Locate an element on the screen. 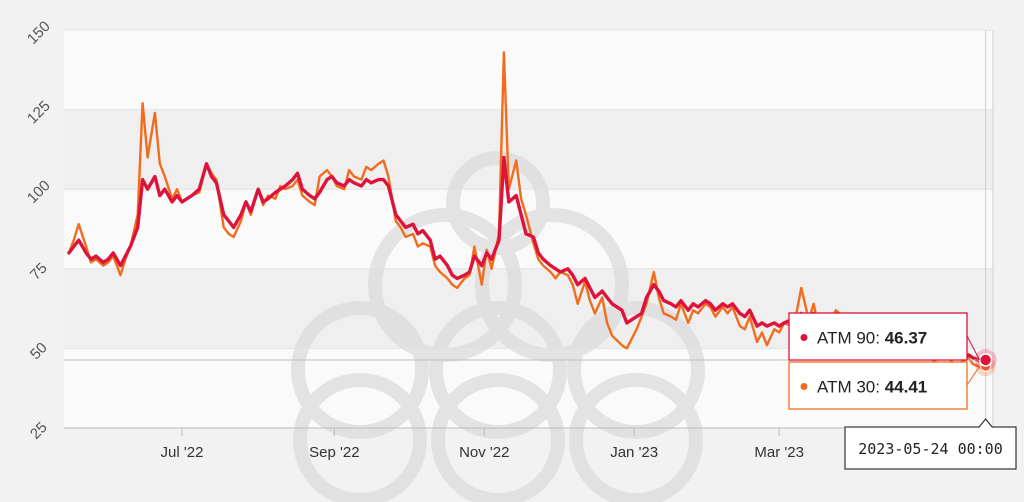  x-tick-label: Nov '22 is located at coordinates (484, 452).